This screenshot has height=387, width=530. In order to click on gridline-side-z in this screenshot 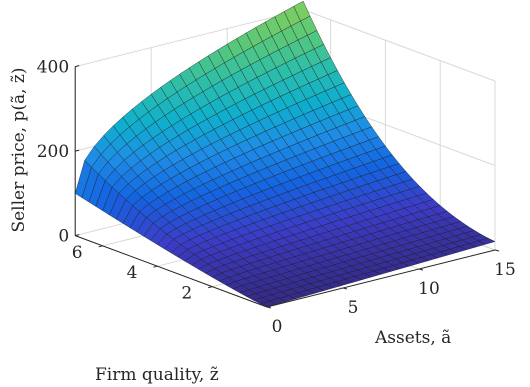, I will do `click(399, 45)`.